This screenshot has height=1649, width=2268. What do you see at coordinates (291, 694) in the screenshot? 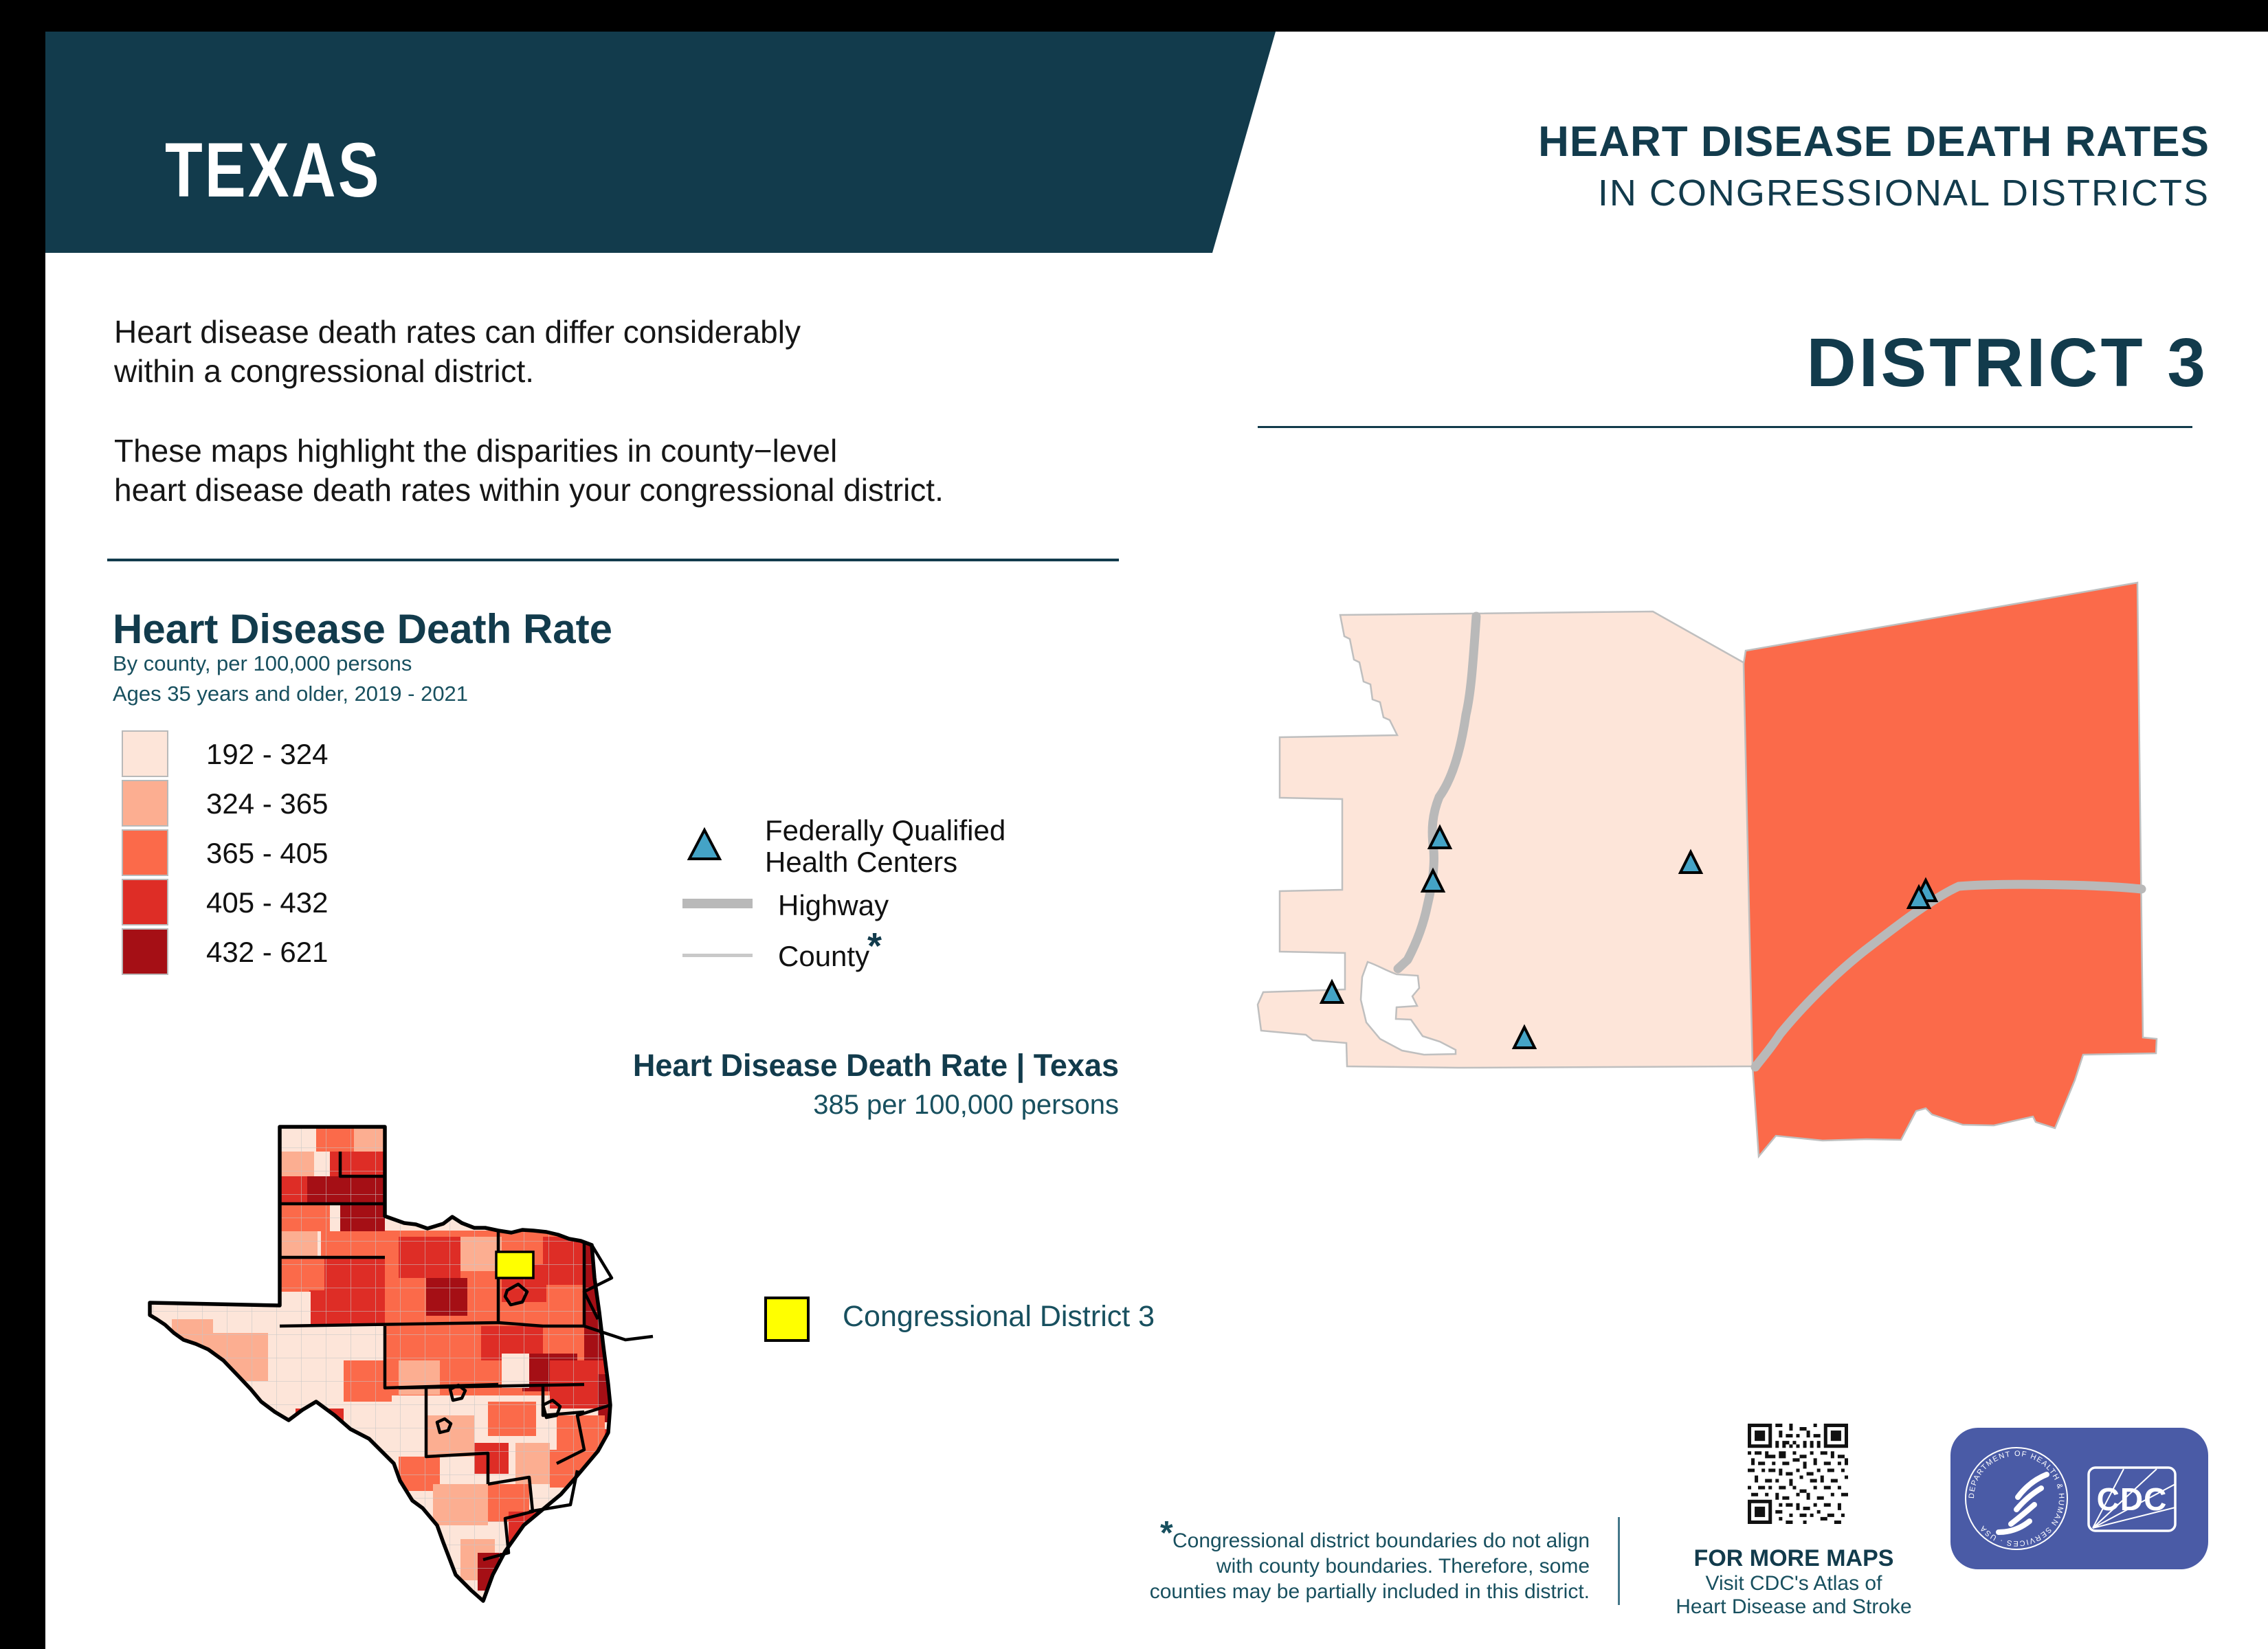
I see `legend-subtitle-2: Ages 35 years and older, 2019 - 2021` at bounding box center [291, 694].